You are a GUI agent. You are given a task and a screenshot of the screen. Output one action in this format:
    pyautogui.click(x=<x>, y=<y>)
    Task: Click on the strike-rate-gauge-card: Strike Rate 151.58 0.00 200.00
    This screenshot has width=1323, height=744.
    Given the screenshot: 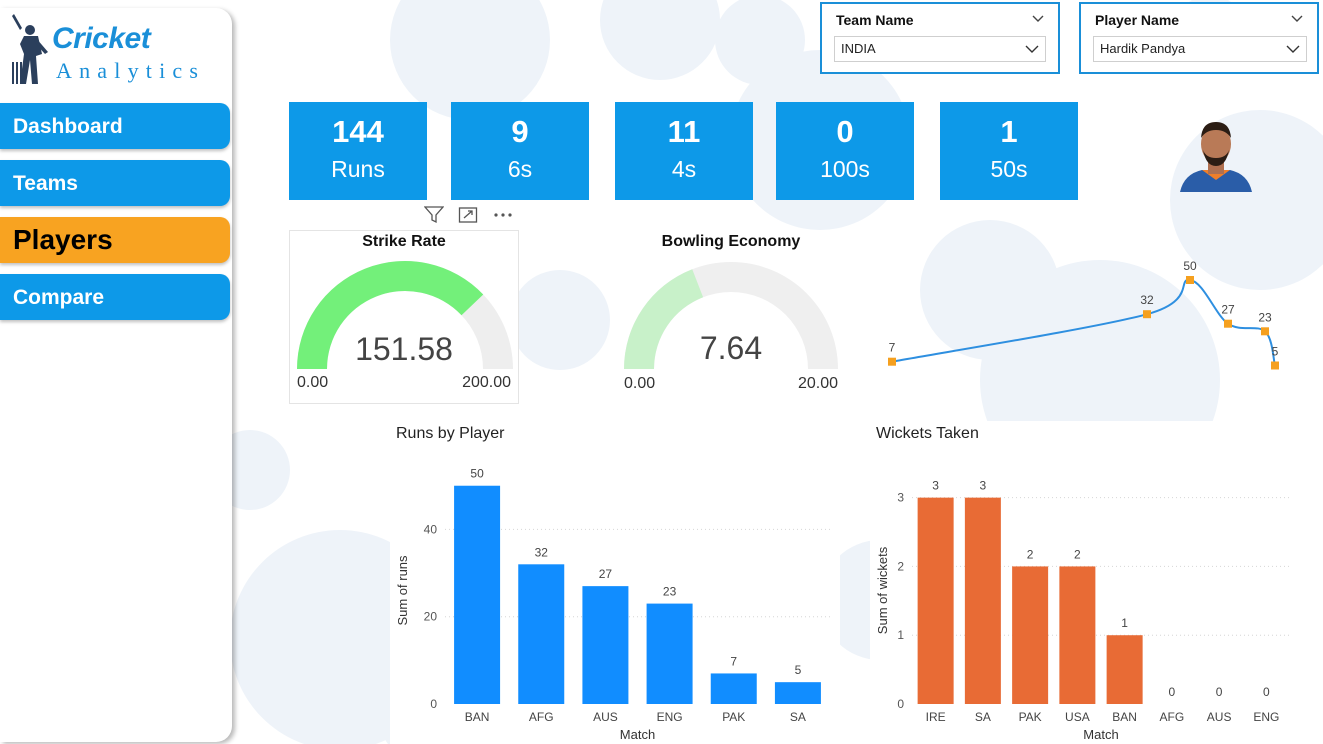 What is the action you would take?
    pyautogui.click(x=404, y=317)
    